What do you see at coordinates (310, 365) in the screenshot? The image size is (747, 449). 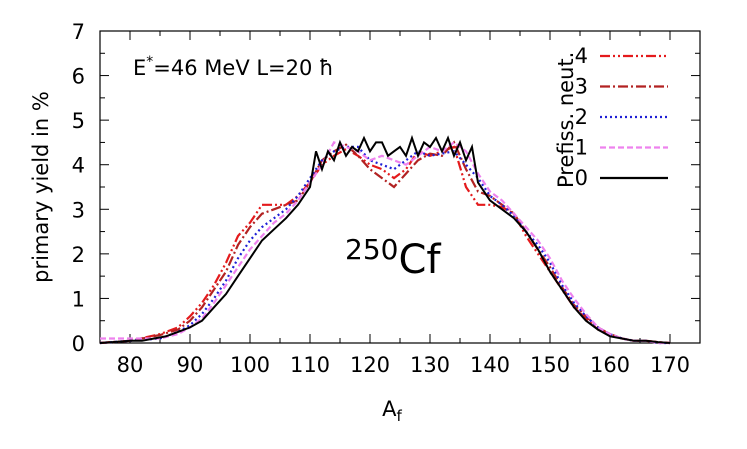 I see `x-tick-label: 110` at bounding box center [310, 365].